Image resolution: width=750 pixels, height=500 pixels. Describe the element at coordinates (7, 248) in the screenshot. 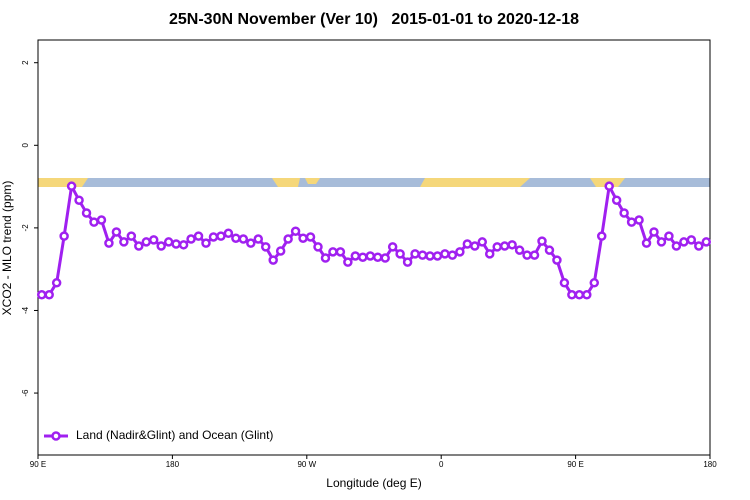

I see `y-axis-label: XCO2 - MLO trend (ppm)` at that location.